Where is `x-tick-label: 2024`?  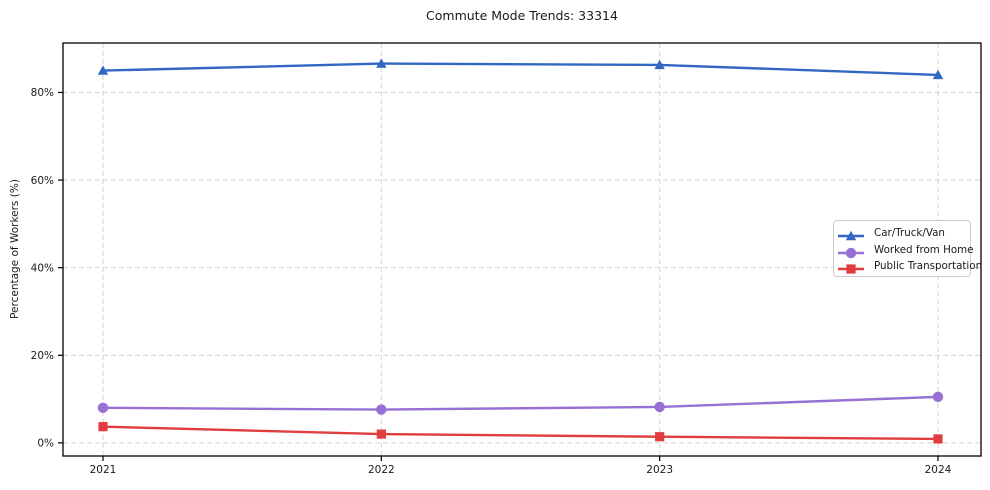
x-tick-label: 2024 is located at coordinates (938, 470).